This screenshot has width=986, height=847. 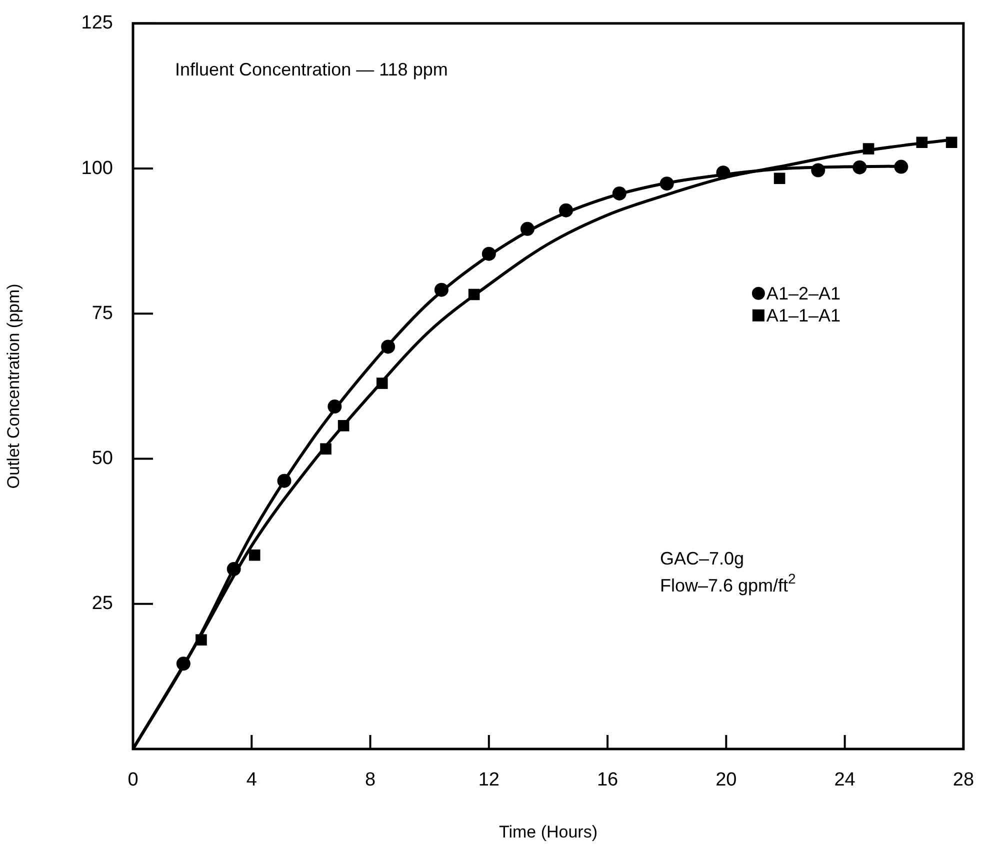 I want to click on annotation: GAC–7.0g, so click(x=702, y=558).